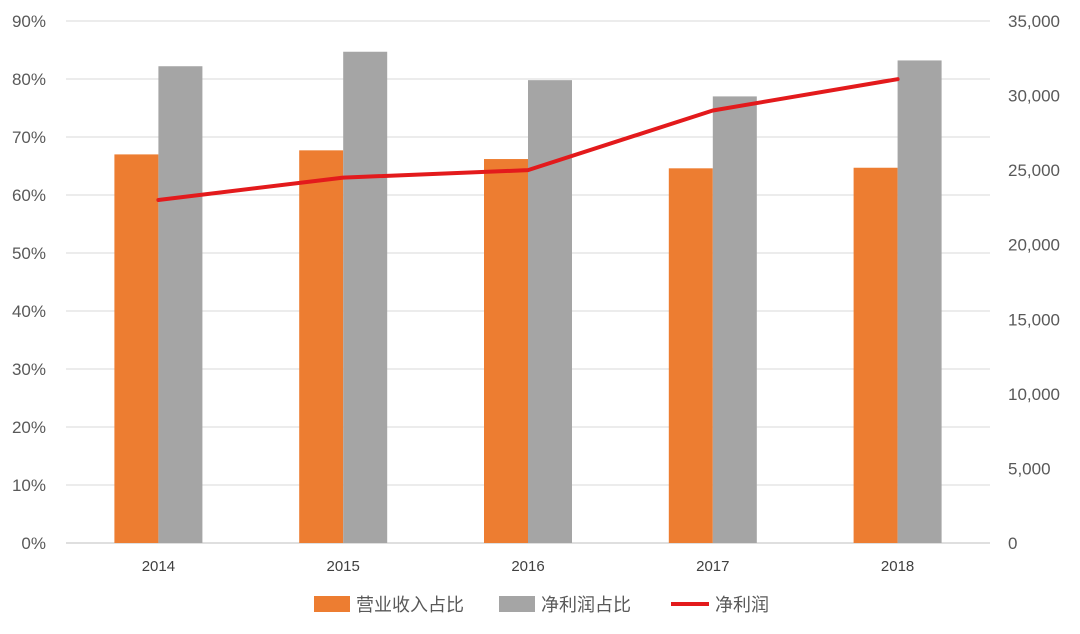 The height and width of the screenshot is (634, 1080). What do you see at coordinates (29, 253) in the screenshot?
I see `left-tick-label: 50%` at bounding box center [29, 253].